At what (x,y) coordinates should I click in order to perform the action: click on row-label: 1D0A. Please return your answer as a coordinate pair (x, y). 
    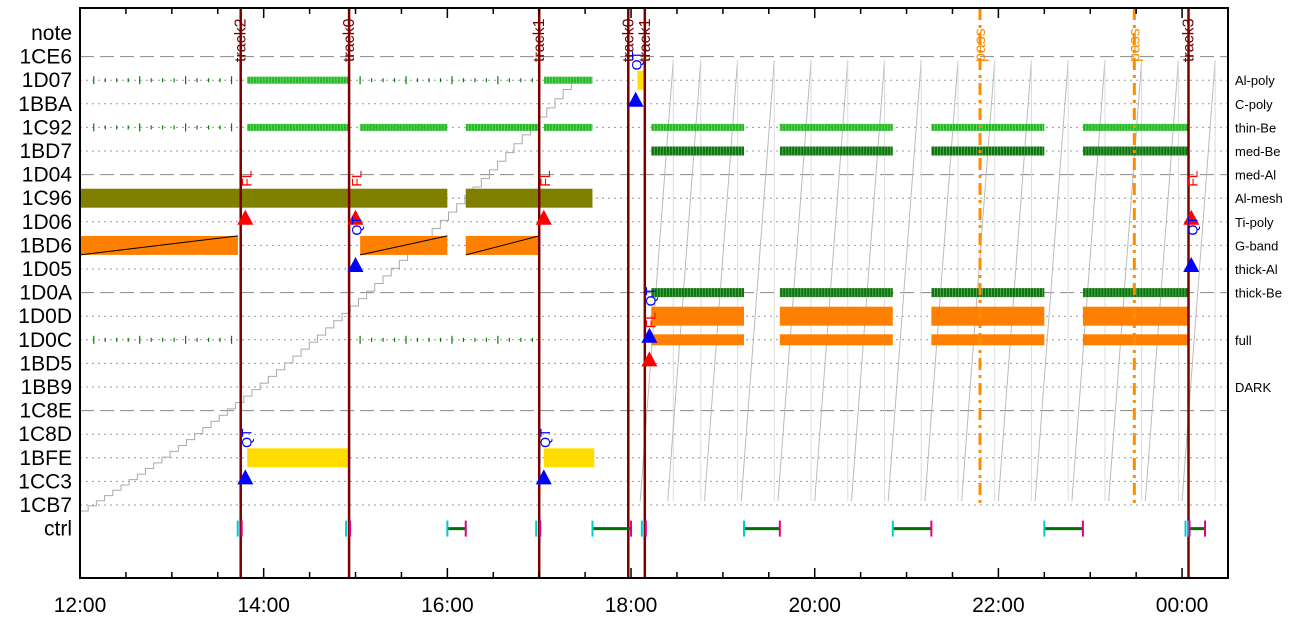
    Looking at the image, I should click on (45, 293).